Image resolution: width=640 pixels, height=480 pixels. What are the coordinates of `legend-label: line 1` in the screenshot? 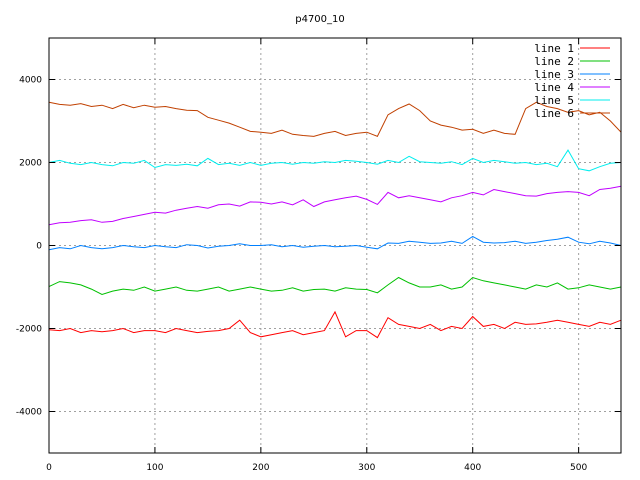 It's located at (554, 48).